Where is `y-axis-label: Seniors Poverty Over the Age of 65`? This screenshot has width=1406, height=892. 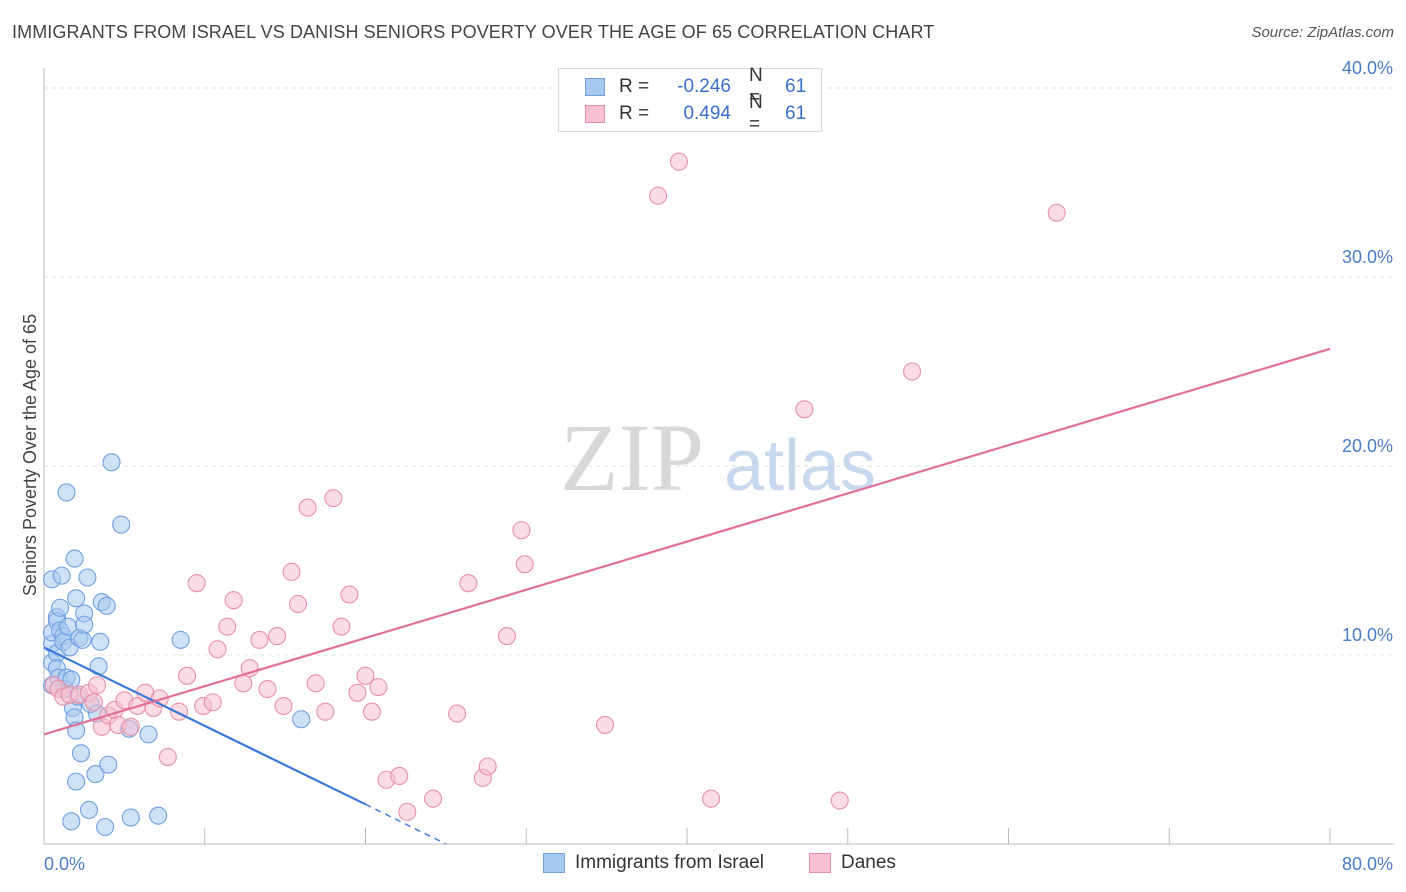
y-axis-label: Seniors Poverty Over the Age of 65 is located at coordinates (30, 455).